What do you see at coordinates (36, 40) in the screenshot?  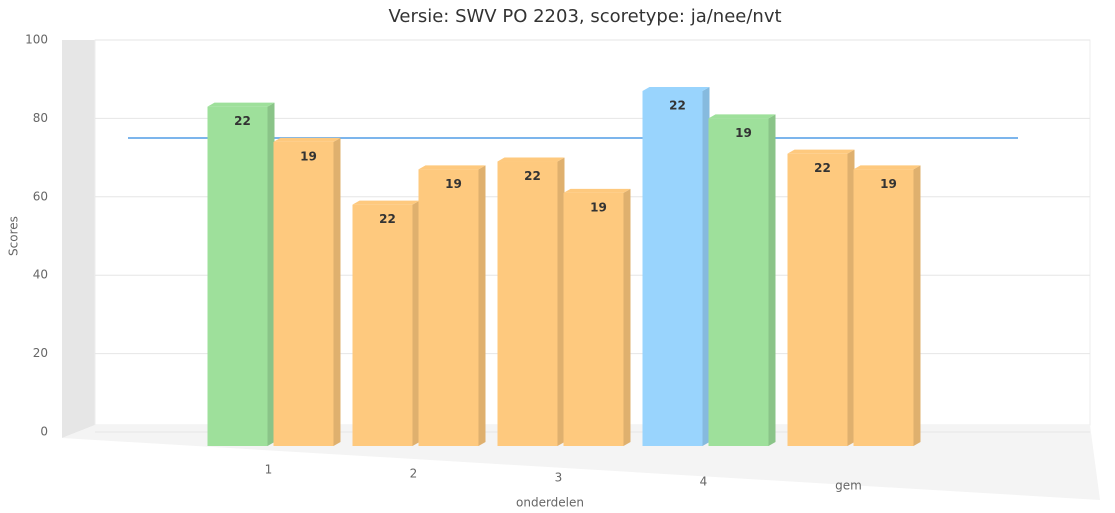 I see `y-tick-label: 100` at bounding box center [36, 40].